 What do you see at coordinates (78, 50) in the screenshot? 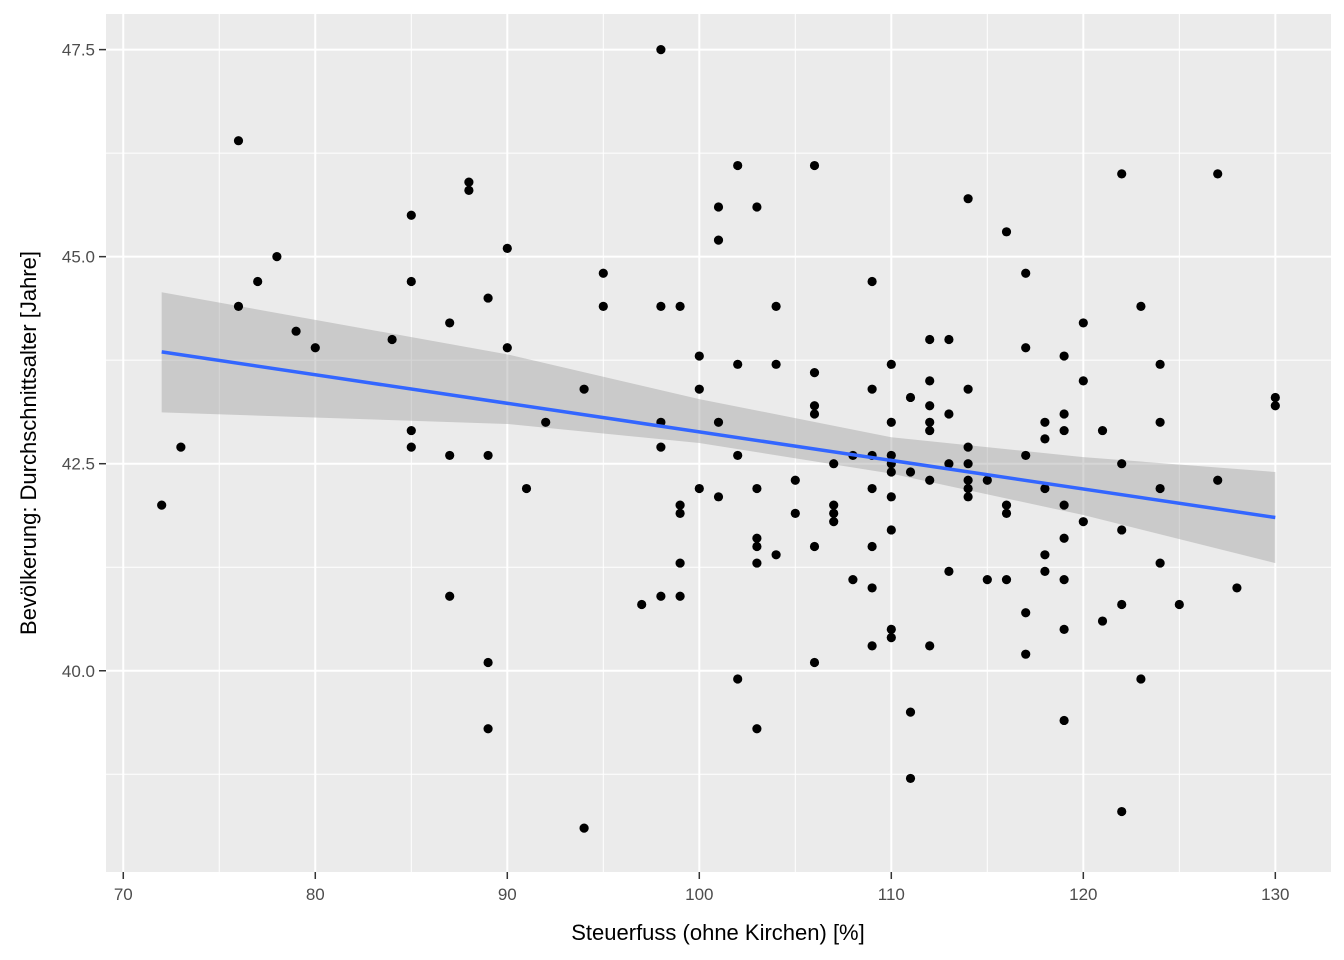
I see `y-tick-label: 47.5` at bounding box center [78, 50].